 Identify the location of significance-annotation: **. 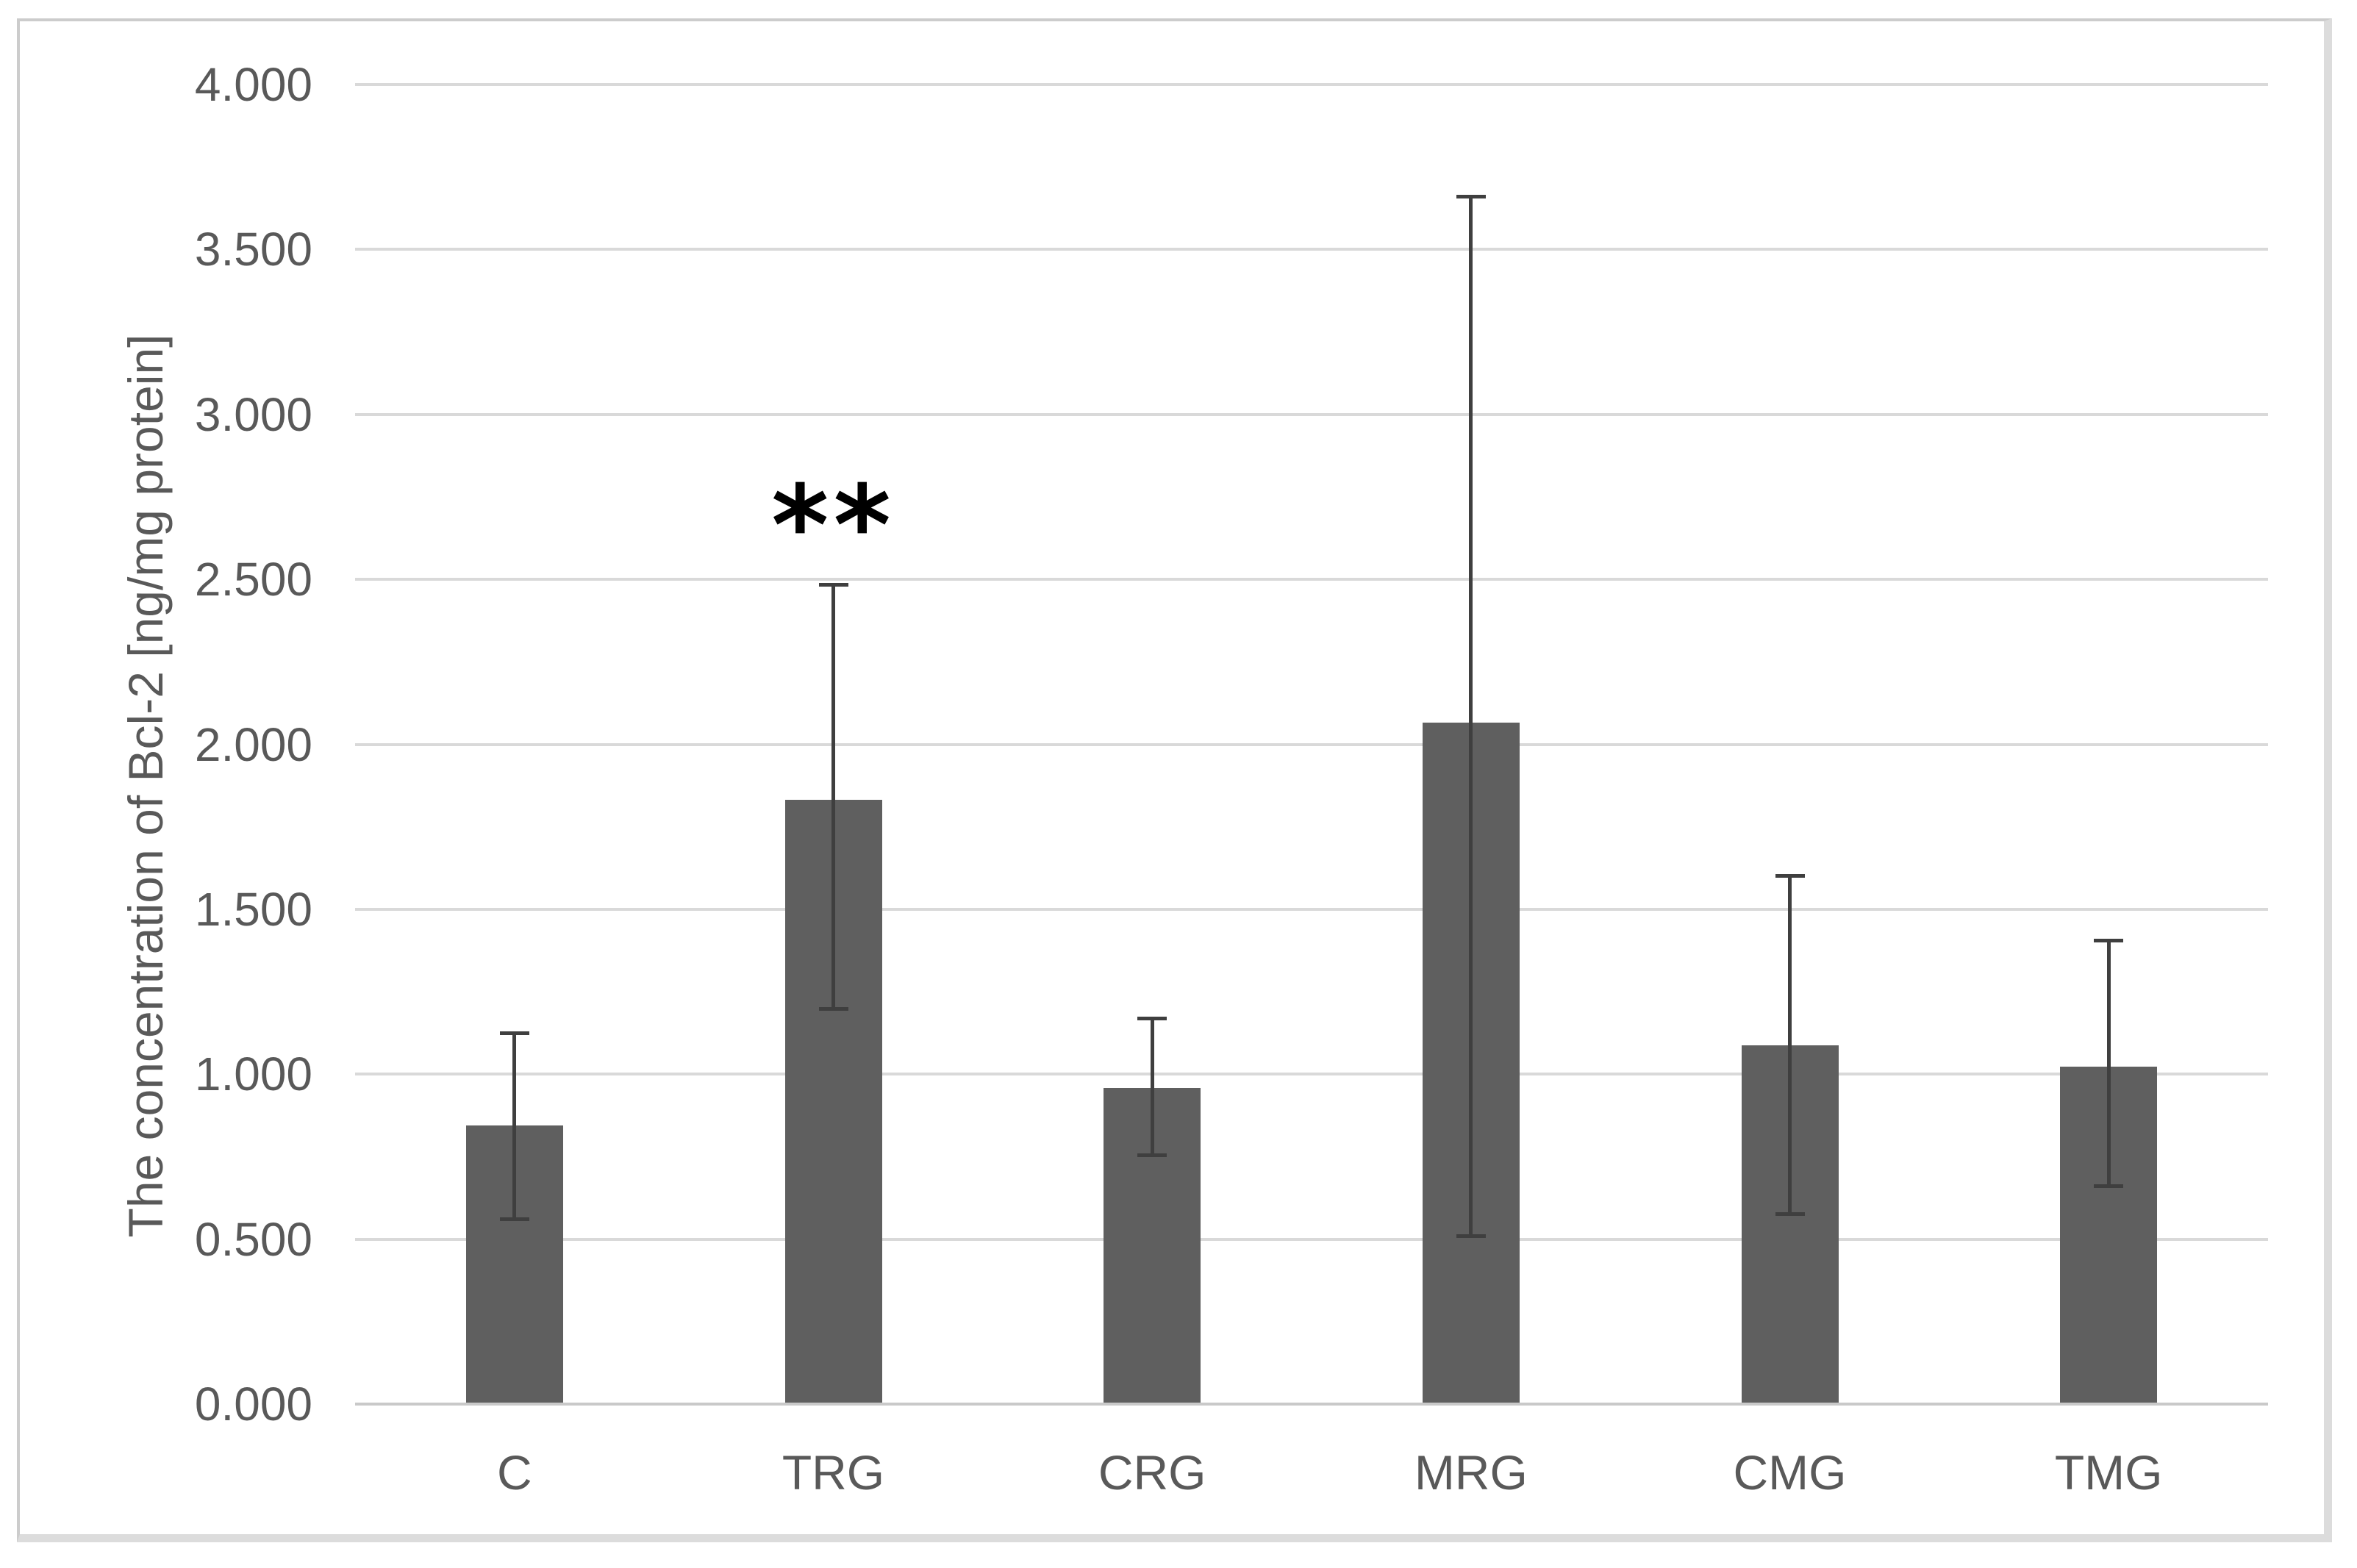
(833, 526).